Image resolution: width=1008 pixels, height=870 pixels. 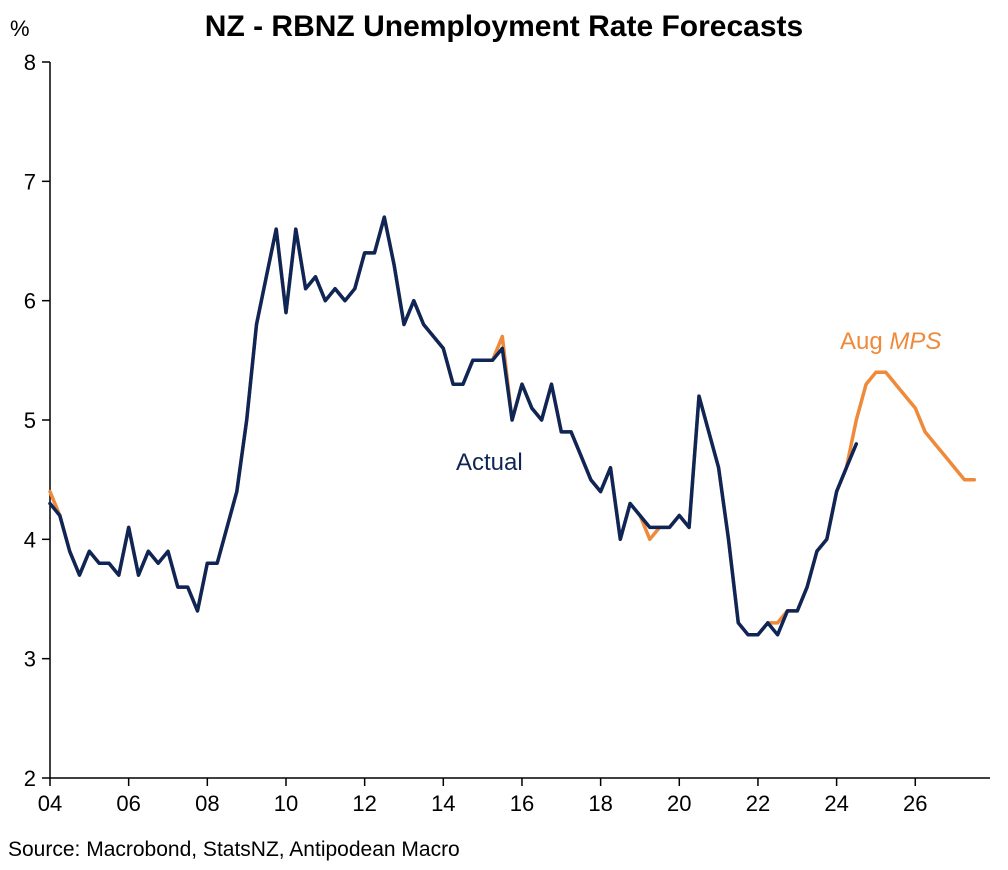 What do you see at coordinates (128, 803) in the screenshot?
I see `x-tick-label: 06` at bounding box center [128, 803].